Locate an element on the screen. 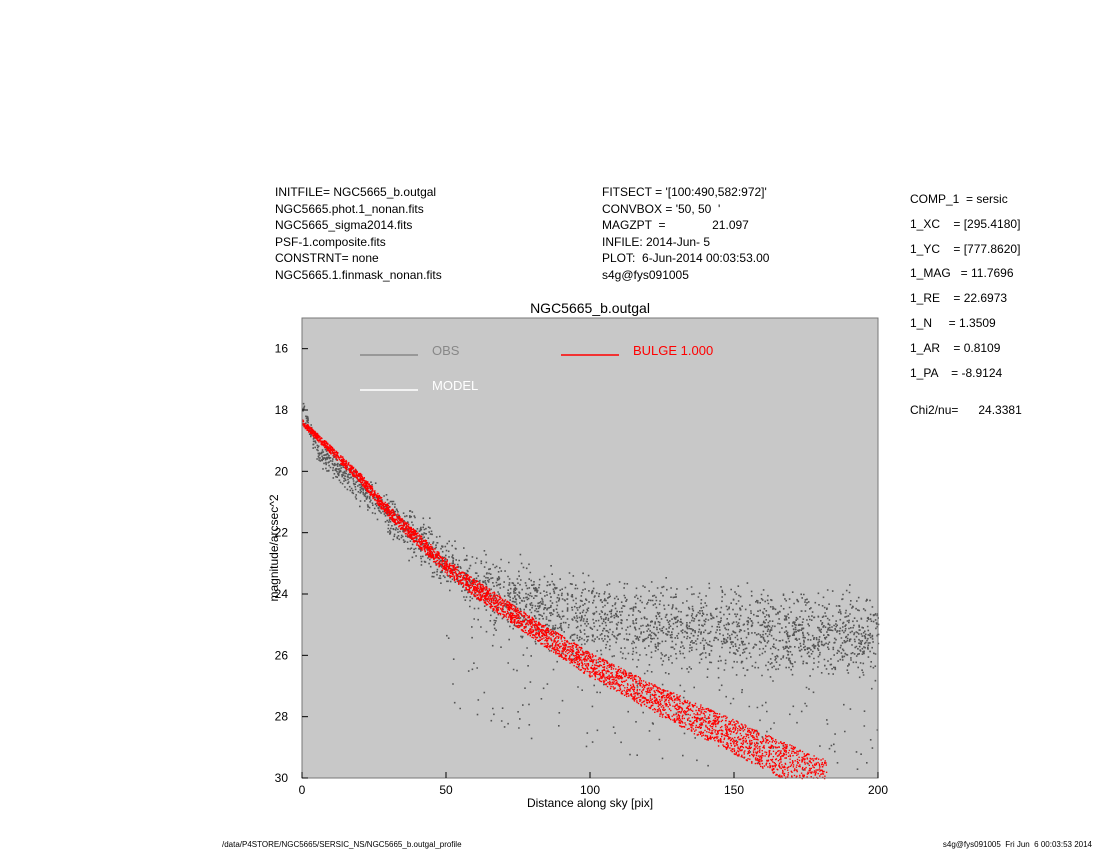  param-line: 1_YC = [777.8620] is located at coordinates (965, 248).